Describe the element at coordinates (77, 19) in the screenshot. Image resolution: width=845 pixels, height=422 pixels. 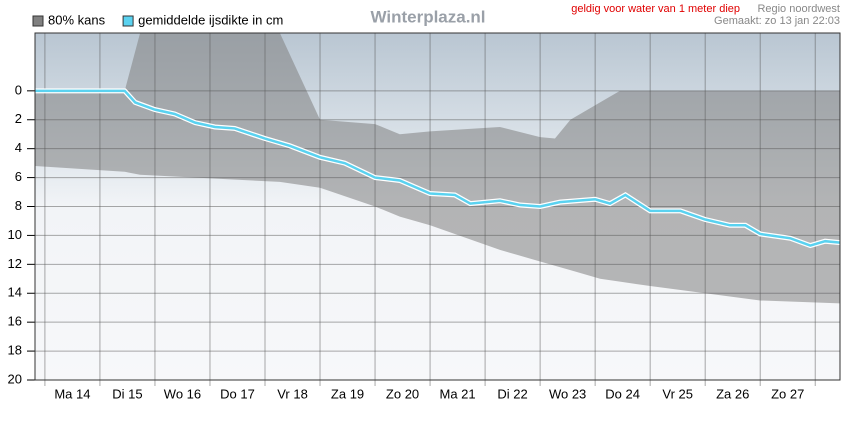
I see `legend-label: 80% kans` at that location.